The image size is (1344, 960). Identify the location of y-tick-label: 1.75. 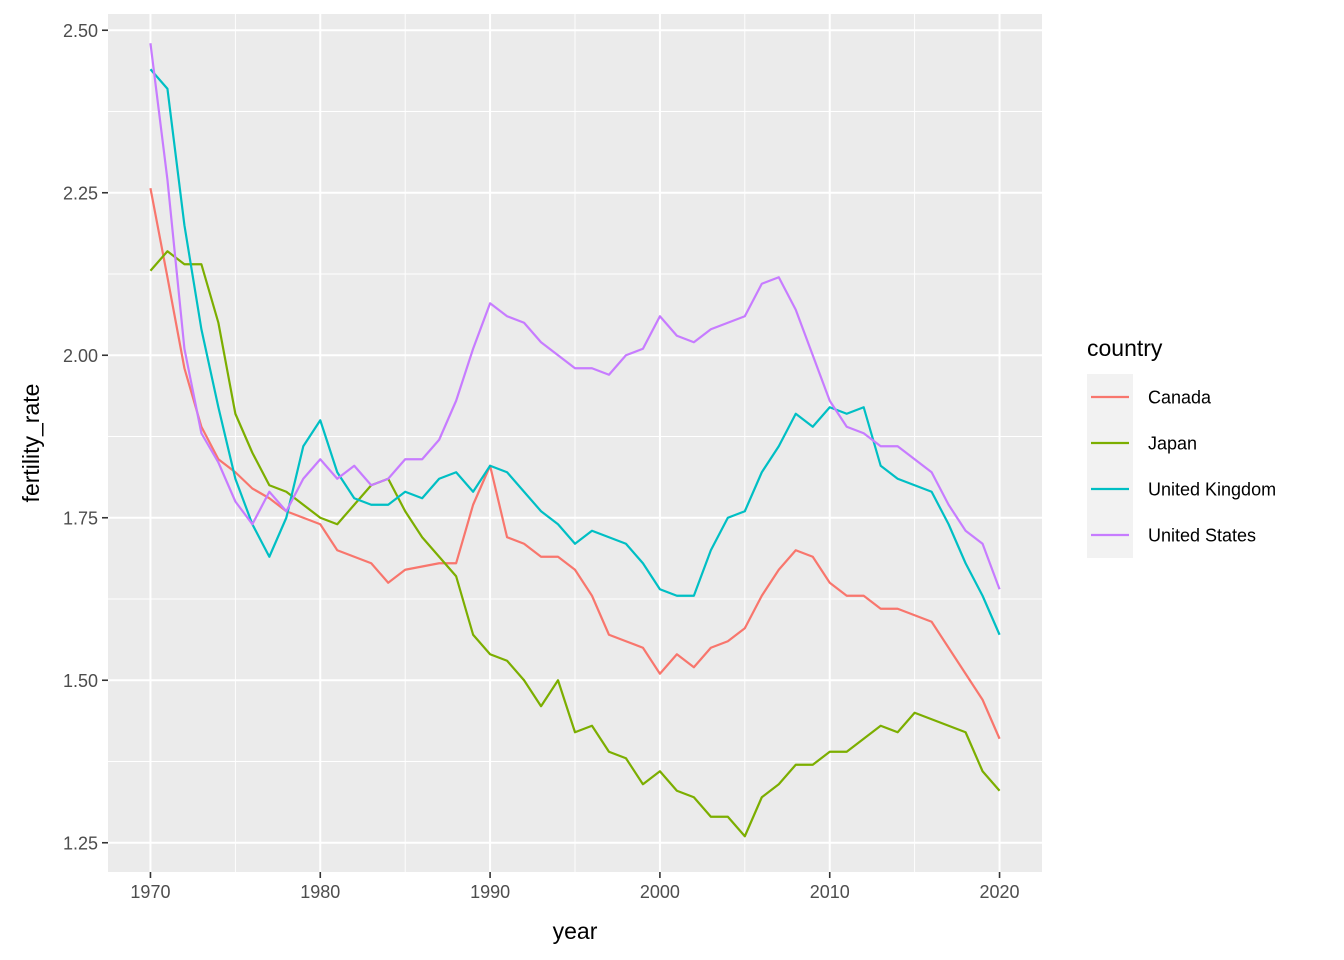
(80, 518).